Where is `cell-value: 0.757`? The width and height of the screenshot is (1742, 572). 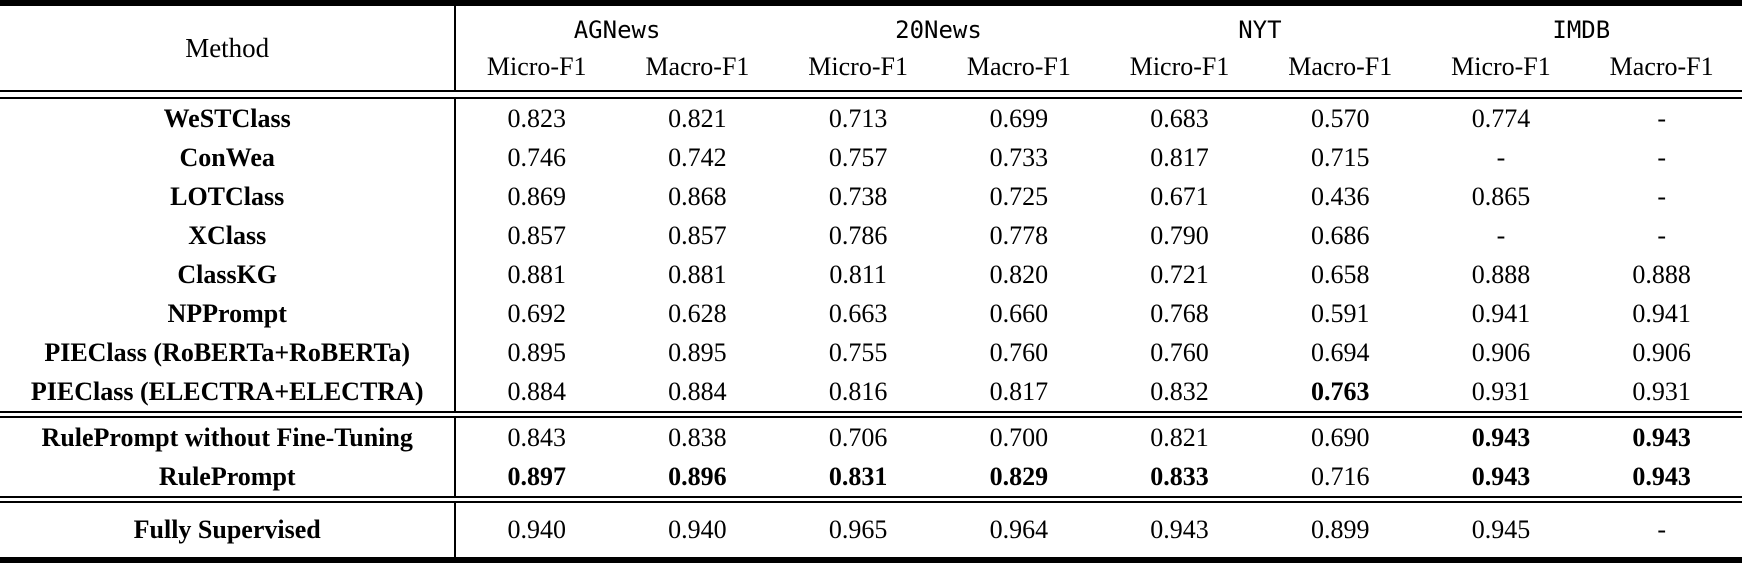 cell-value: 0.757 is located at coordinates (858, 157).